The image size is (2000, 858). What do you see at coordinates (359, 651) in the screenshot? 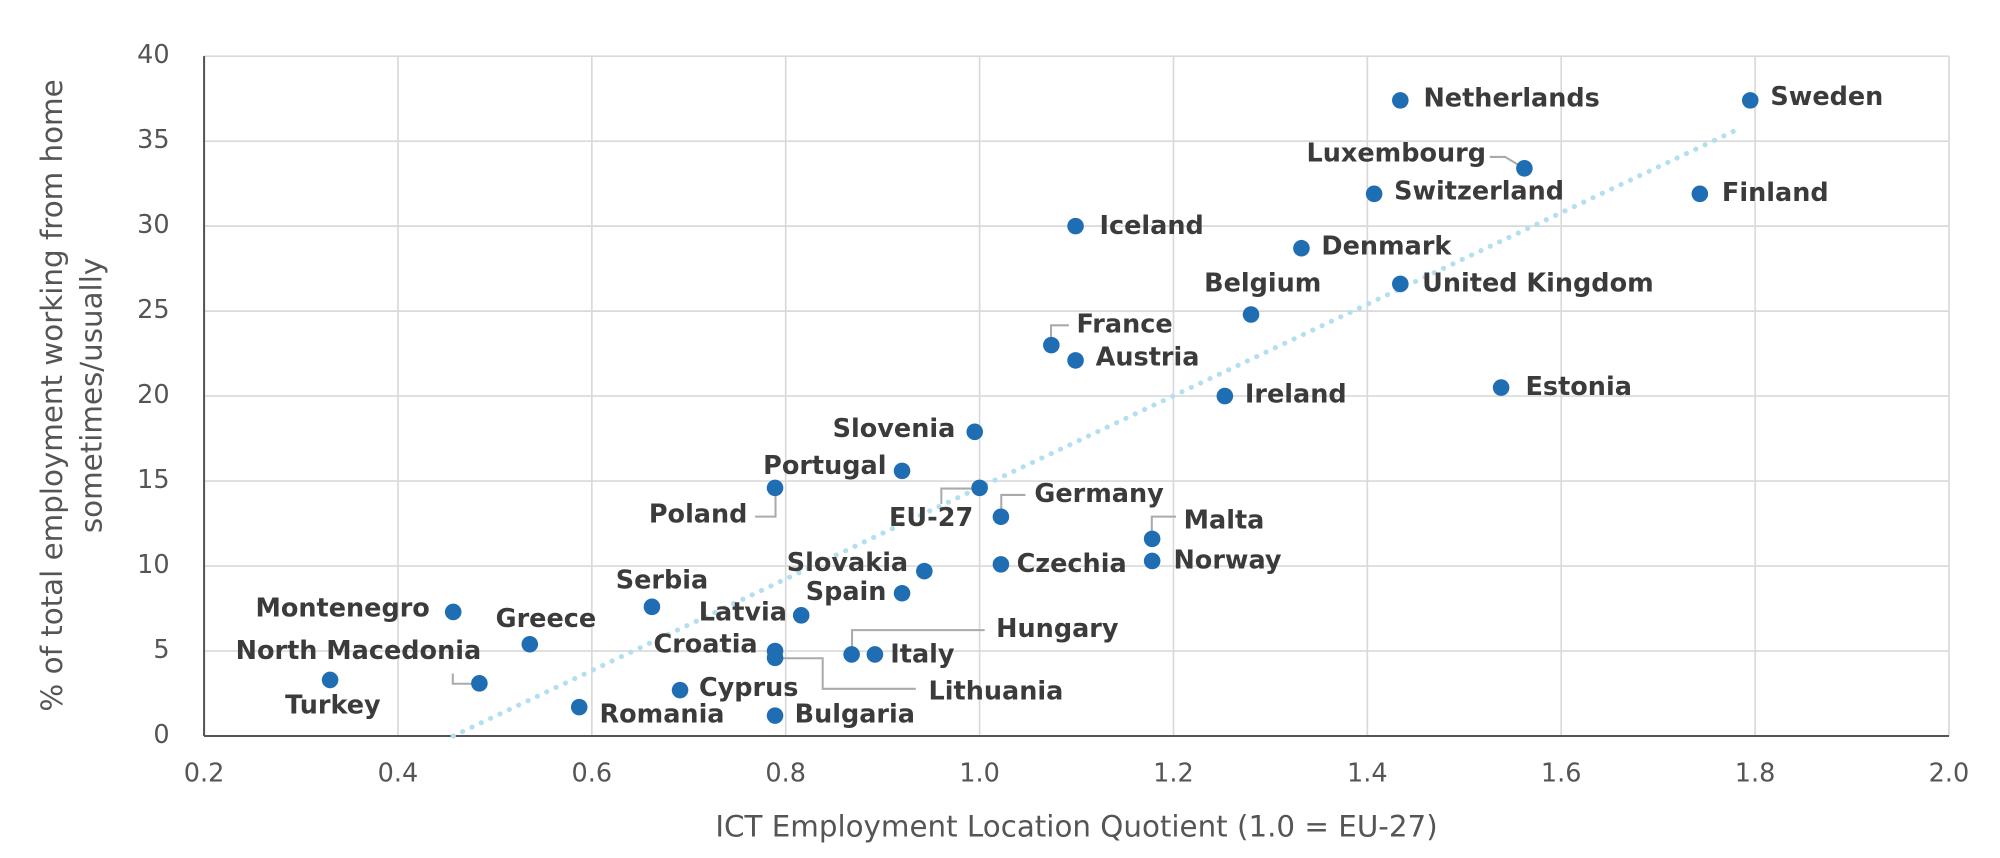
I see `point-label: North Macedonia` at bounding box center [359, 651].